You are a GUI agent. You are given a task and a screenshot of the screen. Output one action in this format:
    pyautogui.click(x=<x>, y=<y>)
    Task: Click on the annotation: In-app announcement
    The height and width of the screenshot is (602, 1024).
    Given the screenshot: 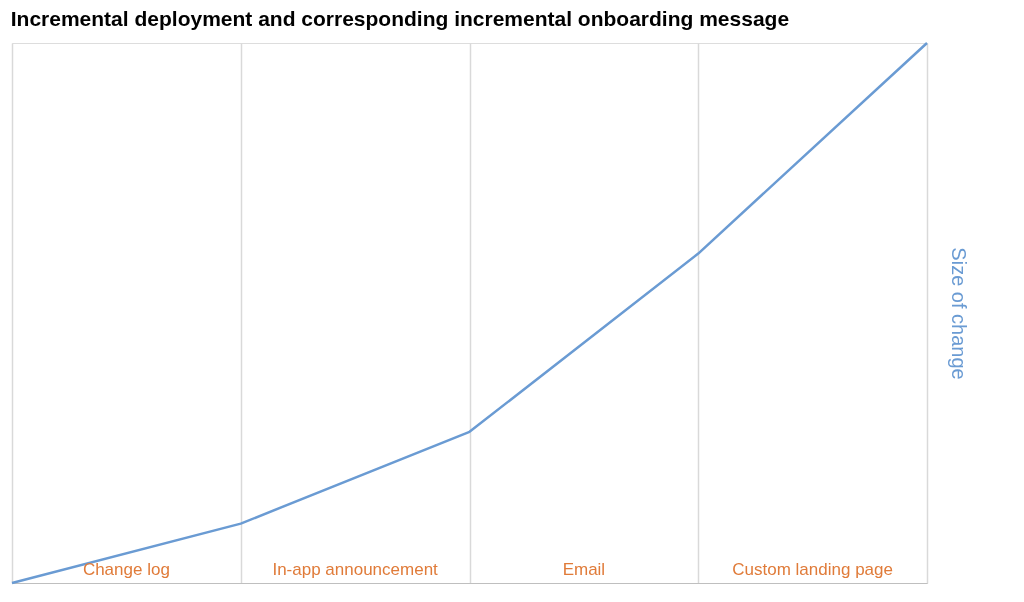 What is the action you would take?
    pyautogui.click(x=355, y=569)
    